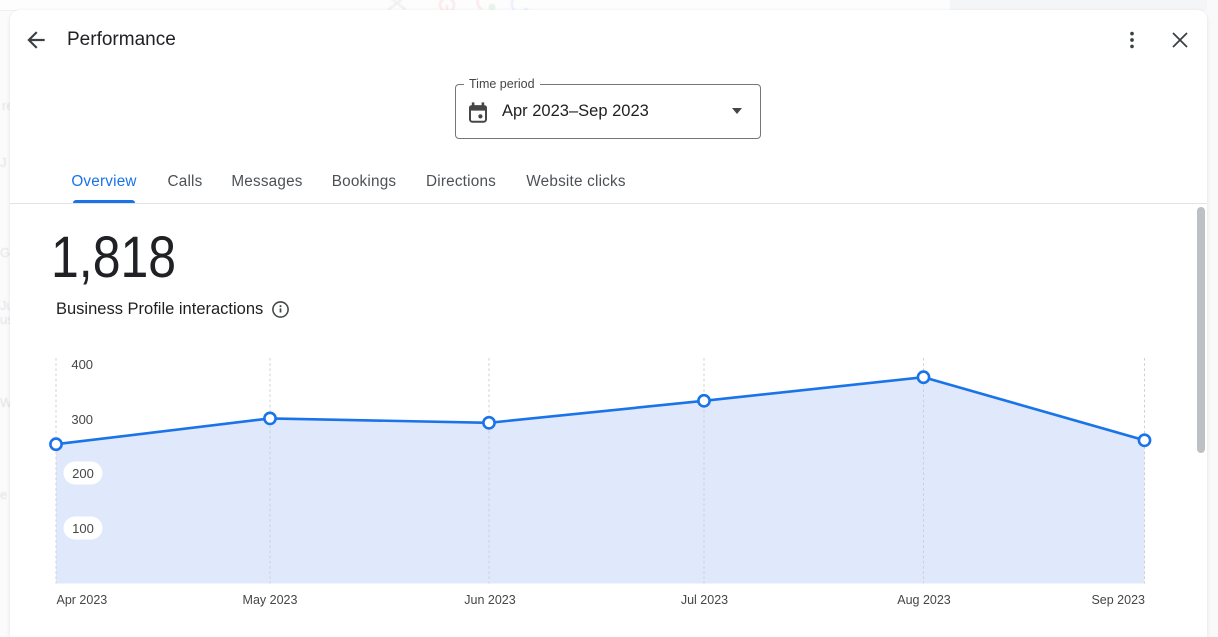 The width and height of the screenshot is (1218, 637). What do you see at coordinates (83, 528) in the screenshot?
I see `svg-text: 100` at bounding box center [83, 528].